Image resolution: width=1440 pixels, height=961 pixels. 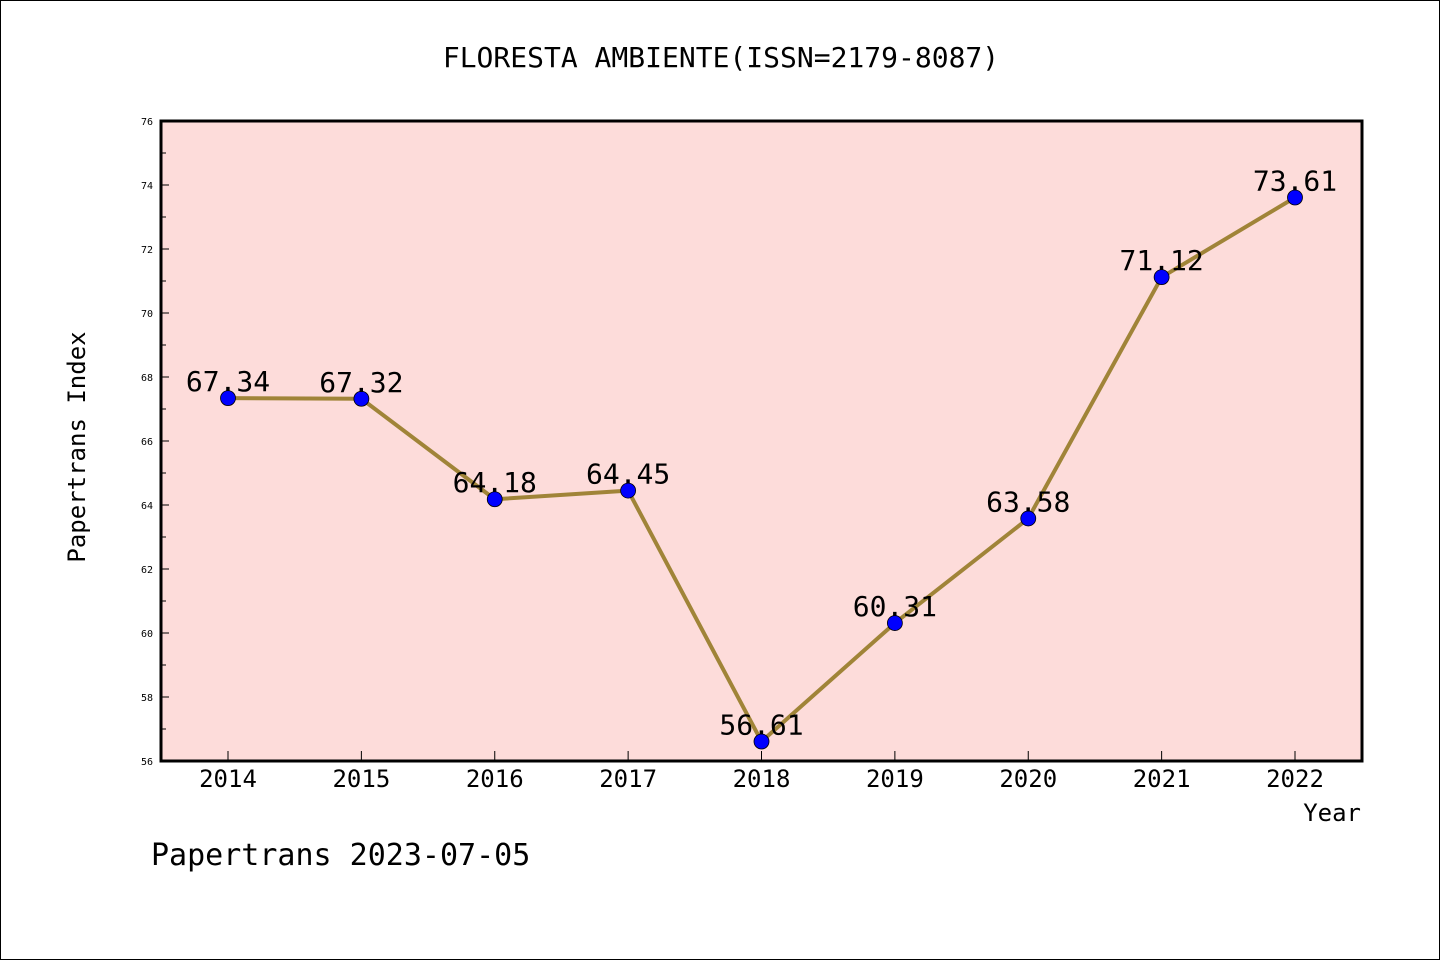 I want to click on data-label: 63.58, so click(x=1028, y=501).